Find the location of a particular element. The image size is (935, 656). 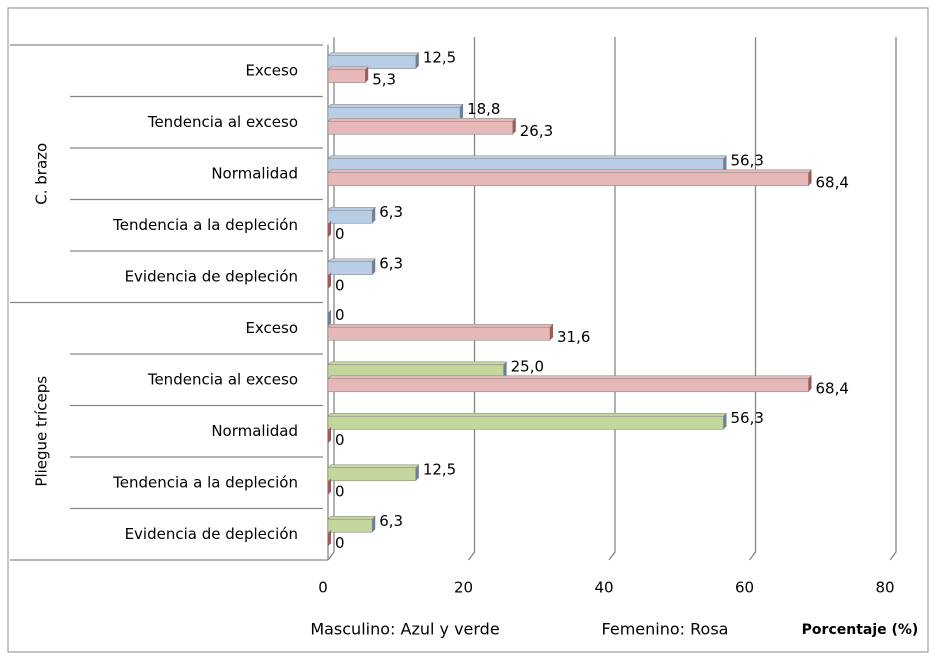

x-tick-label: 80 is located at coordinates (884, 588).